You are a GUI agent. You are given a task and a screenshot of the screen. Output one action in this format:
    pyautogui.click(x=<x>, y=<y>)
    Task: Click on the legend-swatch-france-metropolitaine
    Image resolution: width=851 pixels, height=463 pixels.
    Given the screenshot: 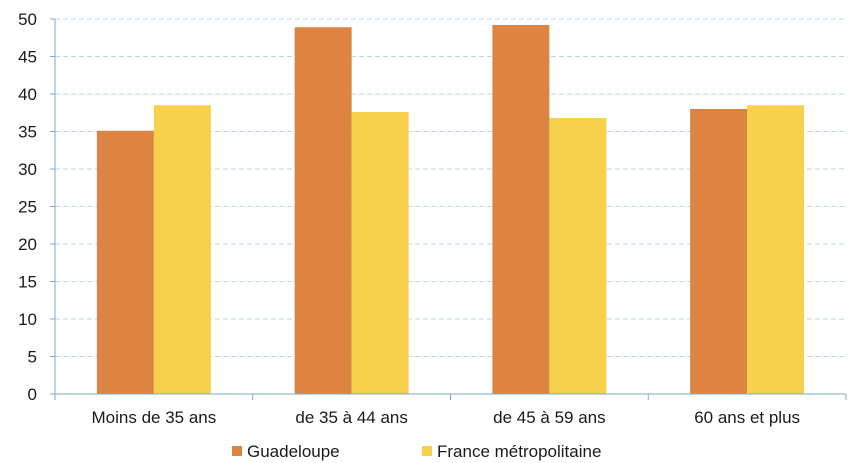 What is the action you would take?
    pyautogui.click(x=427, y=451)
    